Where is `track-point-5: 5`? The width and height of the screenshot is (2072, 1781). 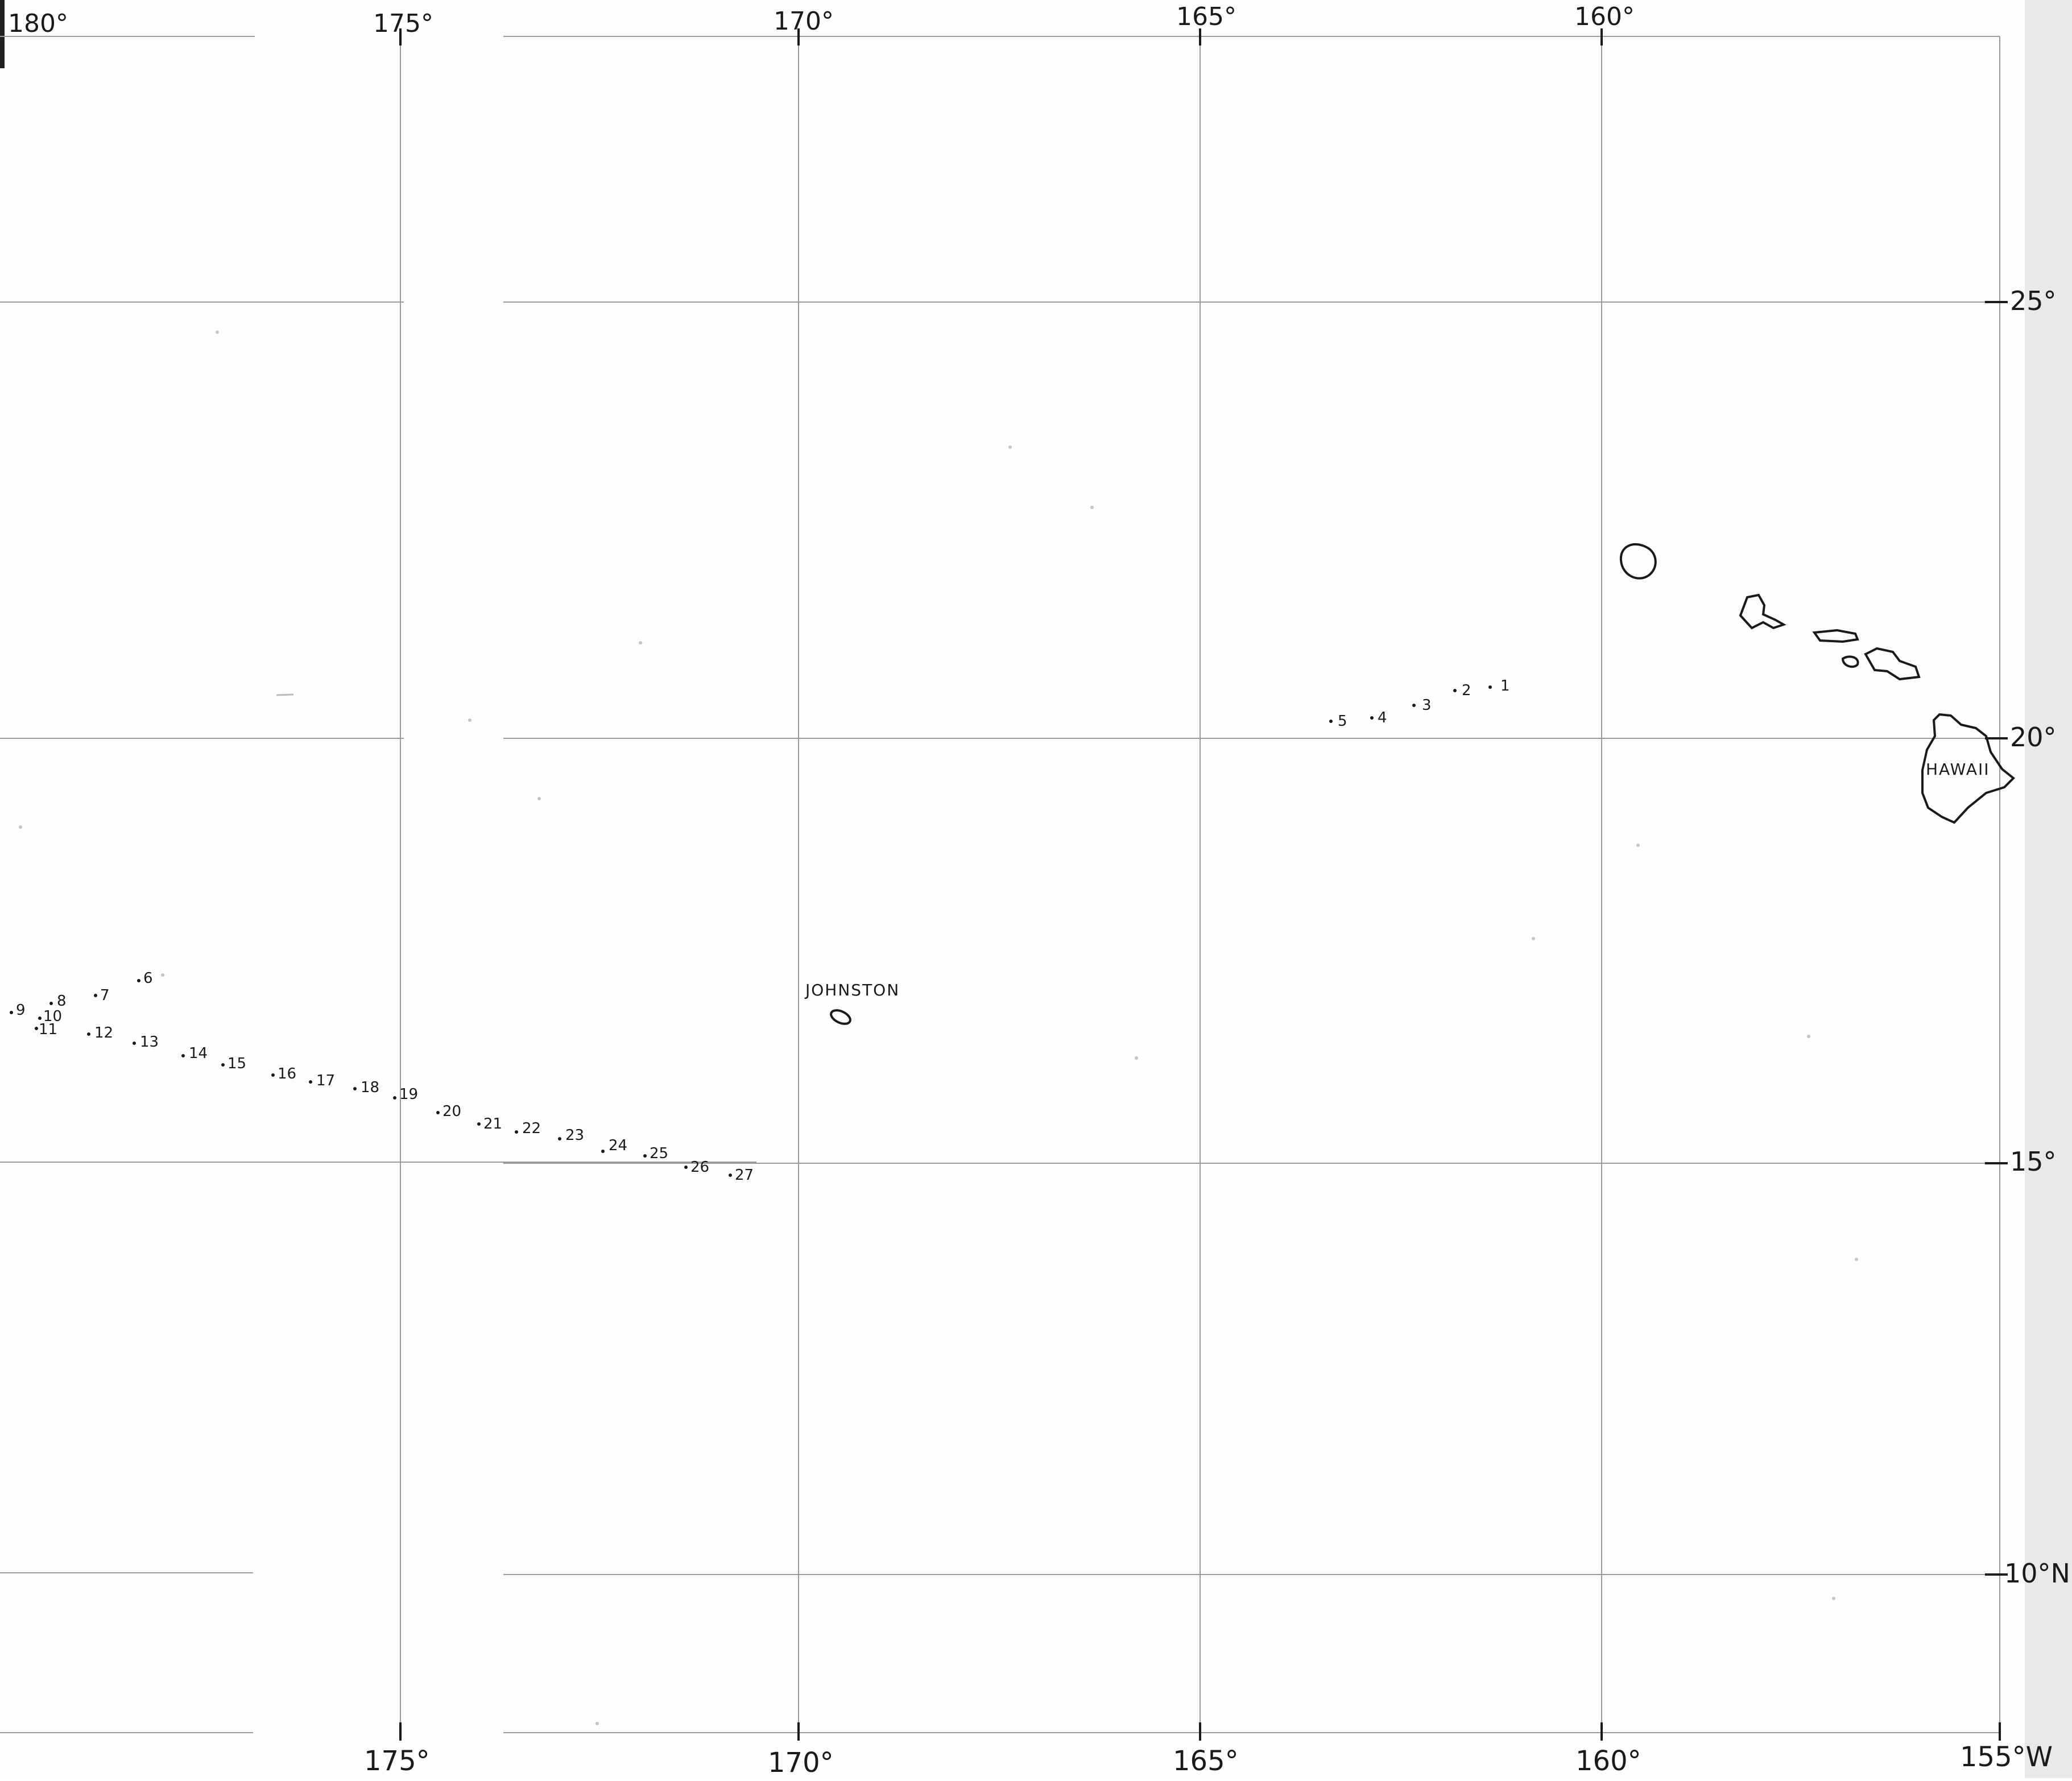 track-point-5: 5 is located at coordinates (1338, 721).